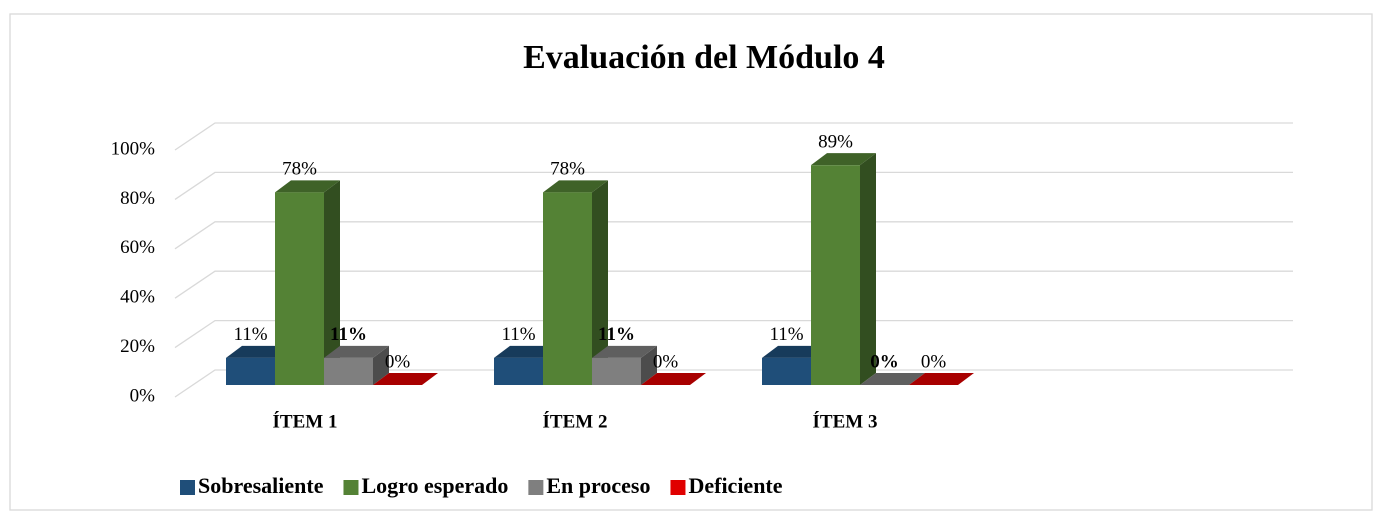 The image size is (1383, 513). I want to click on legend-label: Logro esperado, so click(434, 485).